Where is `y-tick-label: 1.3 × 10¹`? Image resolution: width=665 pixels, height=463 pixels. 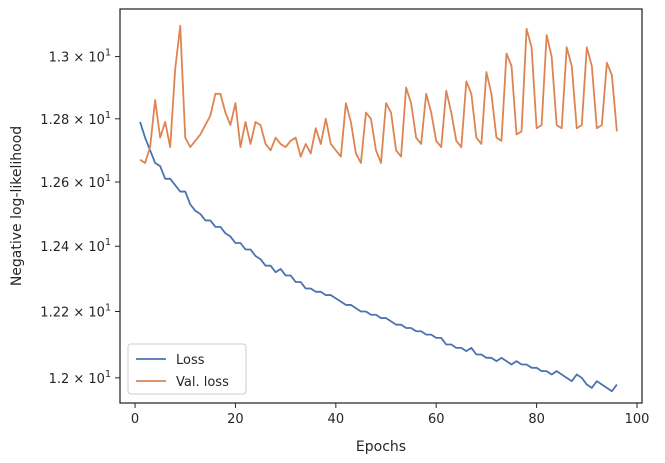
y-tick-label: 1.3 × 10¹ is located at coordinates (80, 57).